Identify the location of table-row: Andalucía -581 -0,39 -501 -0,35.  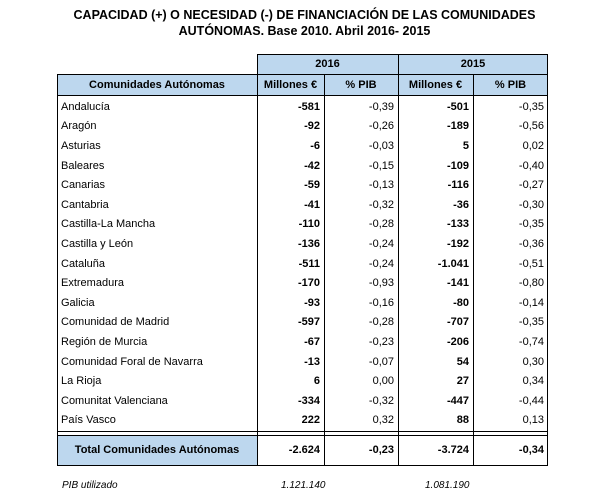
(302, 107).